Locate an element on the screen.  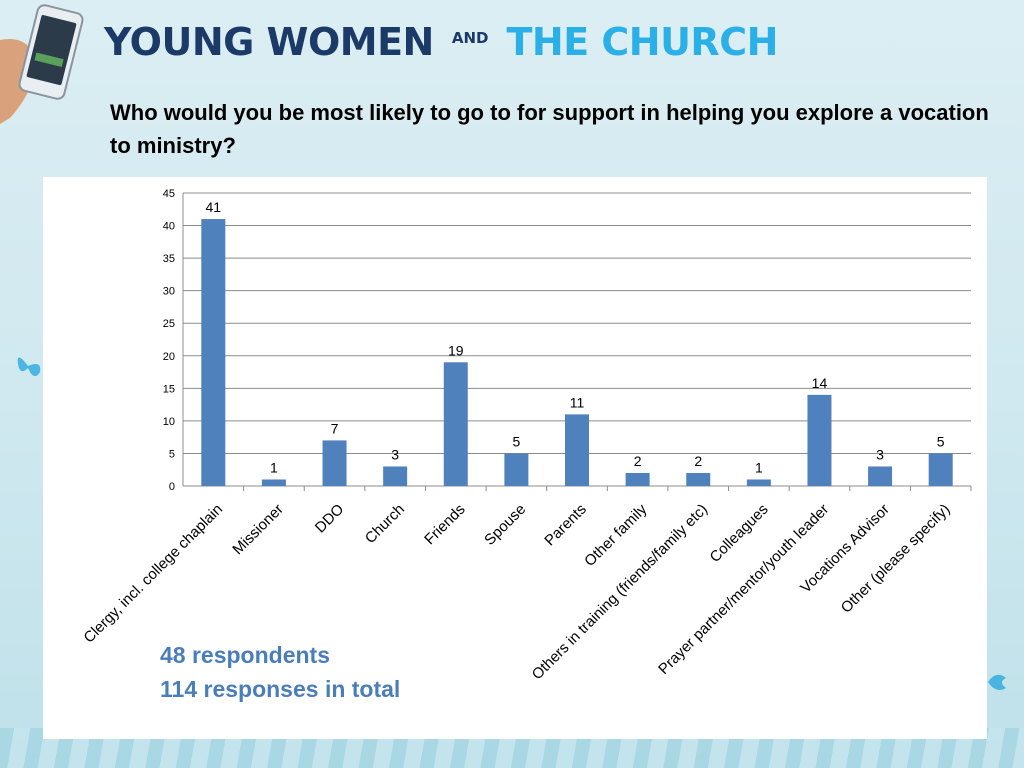
stats-block: 48 respondents 114 responses in total is located at coordinates (280, 672).